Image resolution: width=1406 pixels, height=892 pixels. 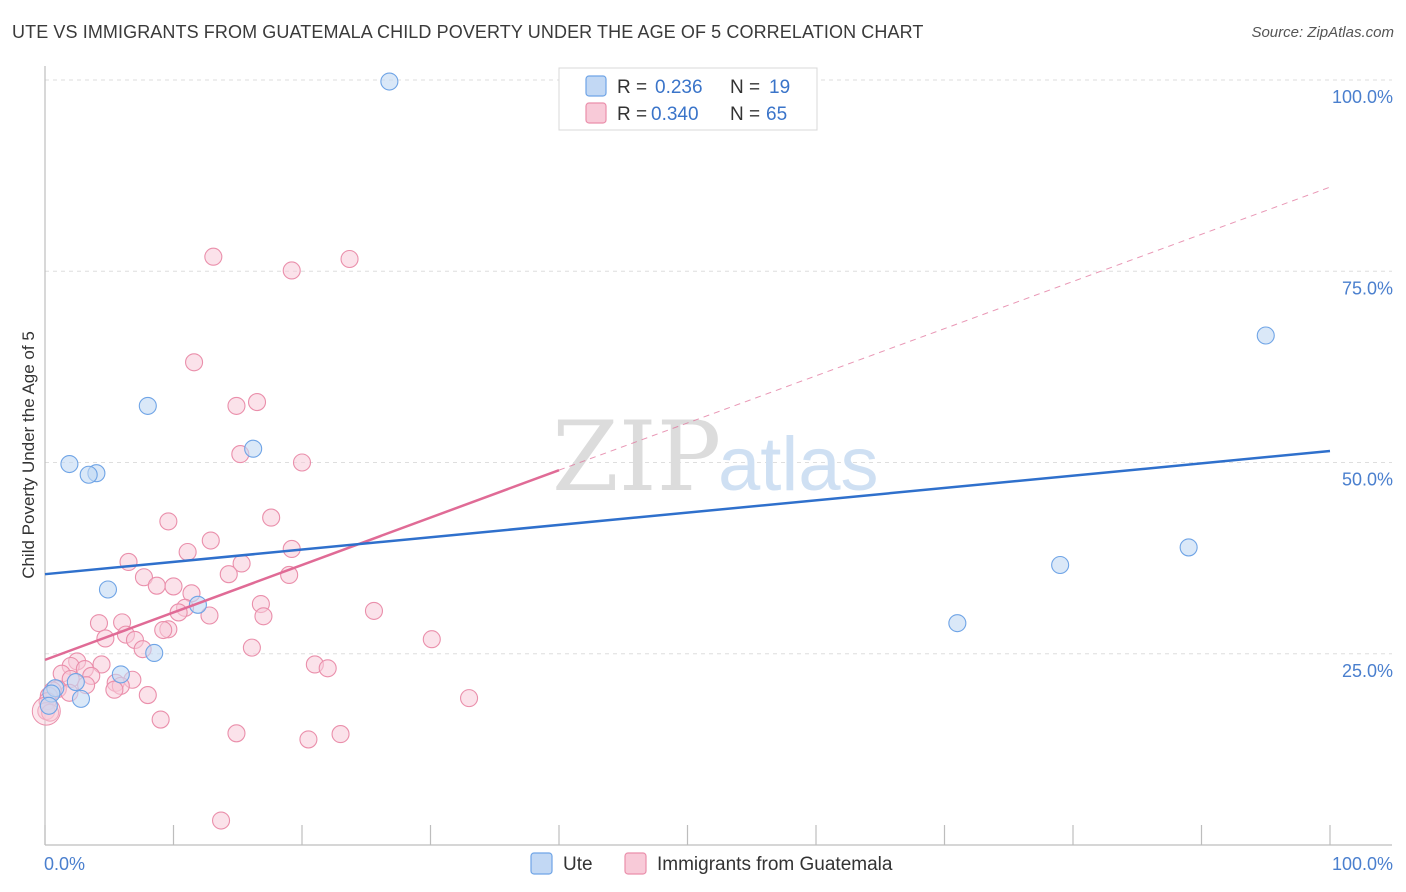 I want to click on ute-r-value: 0.236, so click(x=679, y=87).